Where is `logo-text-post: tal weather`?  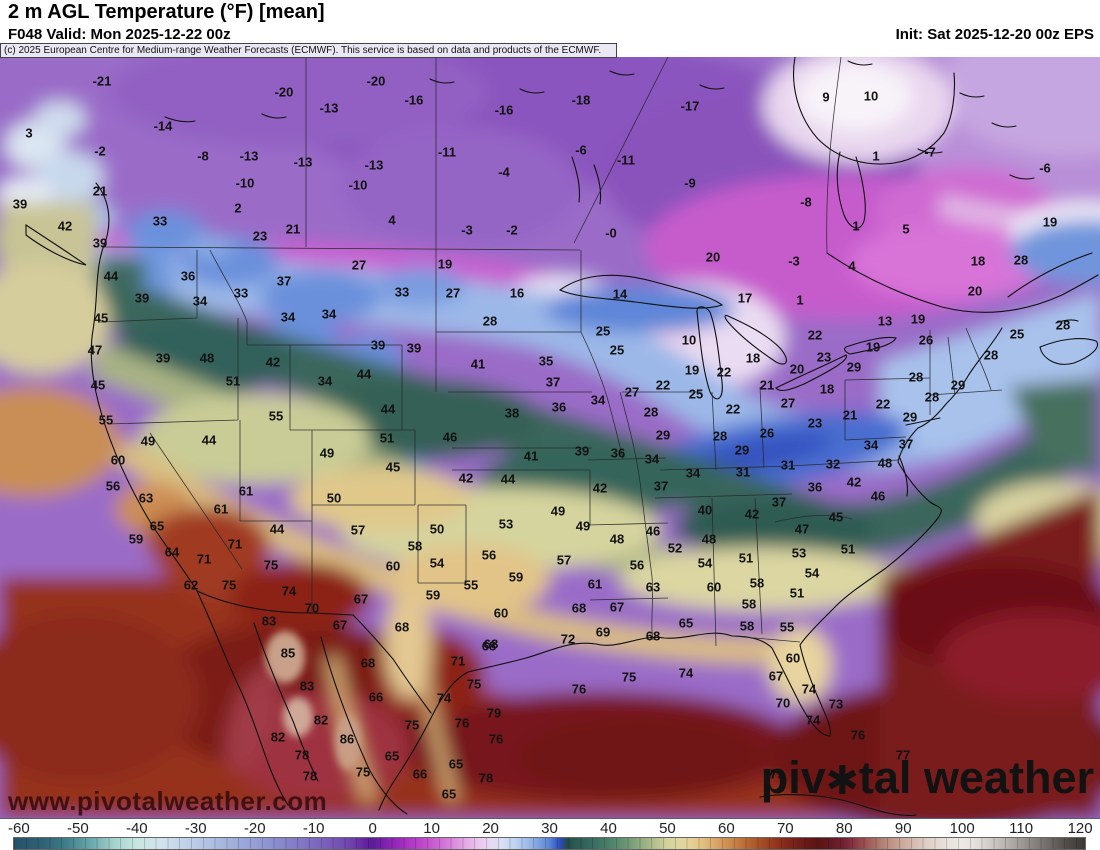
logo-text-post: tal weather is located at coordinates (976, 777).